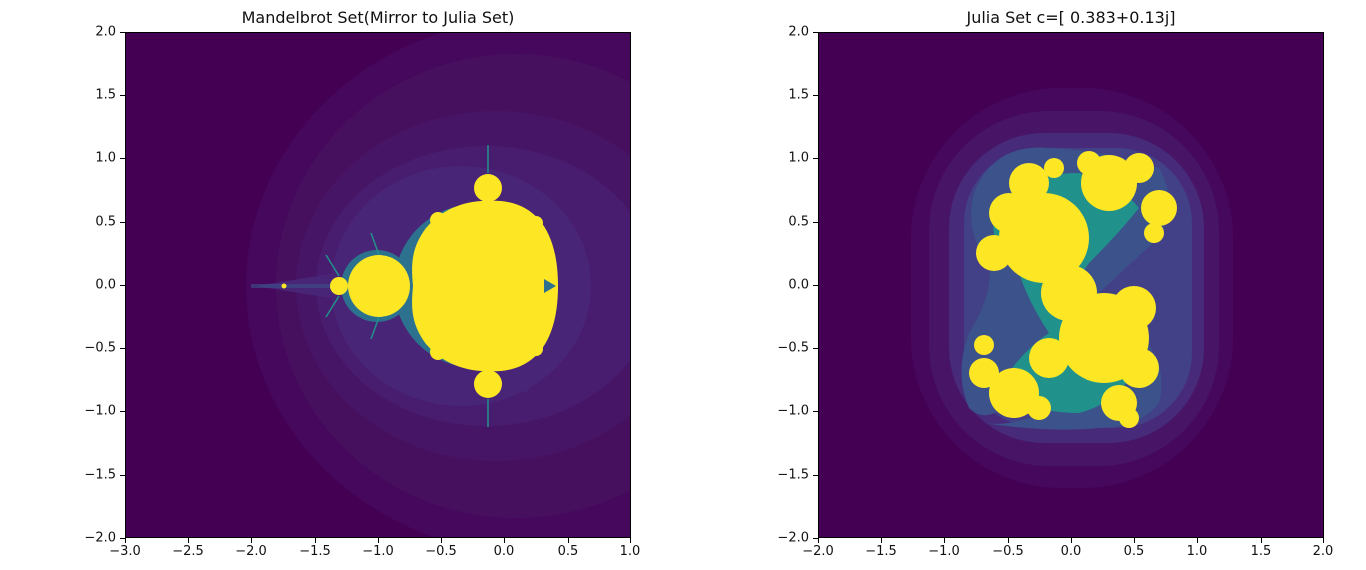 This screenshot has height=570, width=1366. I want to click on x-tick-label: 1.5, so click(1261, 551).